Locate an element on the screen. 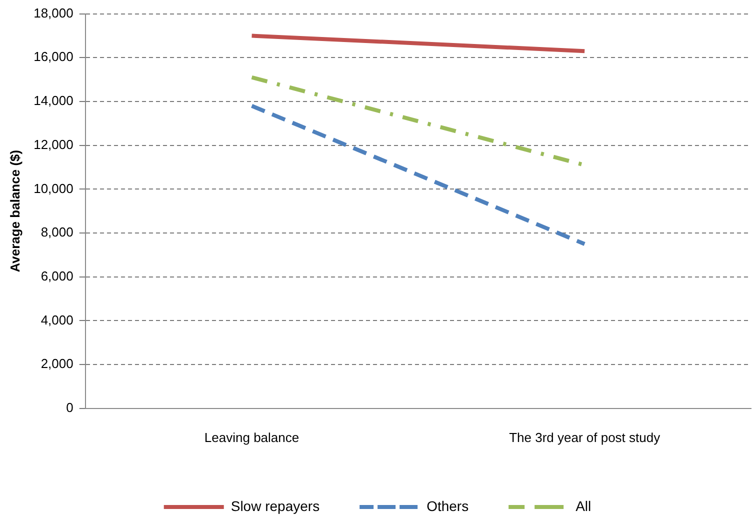  y-tick-label: 2,000 is located at coordinates (57, 364).